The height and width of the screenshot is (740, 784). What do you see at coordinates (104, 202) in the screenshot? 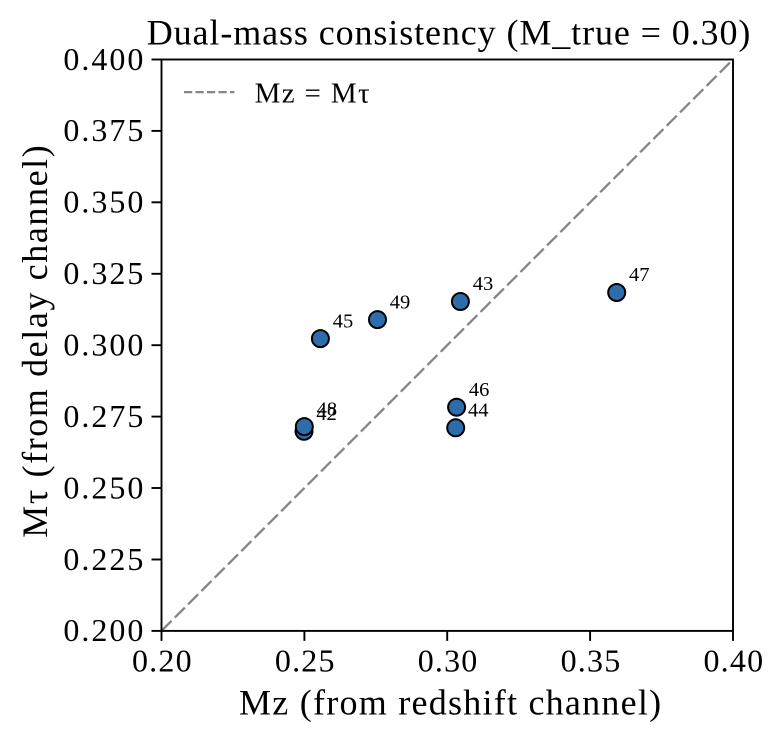
I see `svg-text: 0.350` at bounding box center [104, 202].